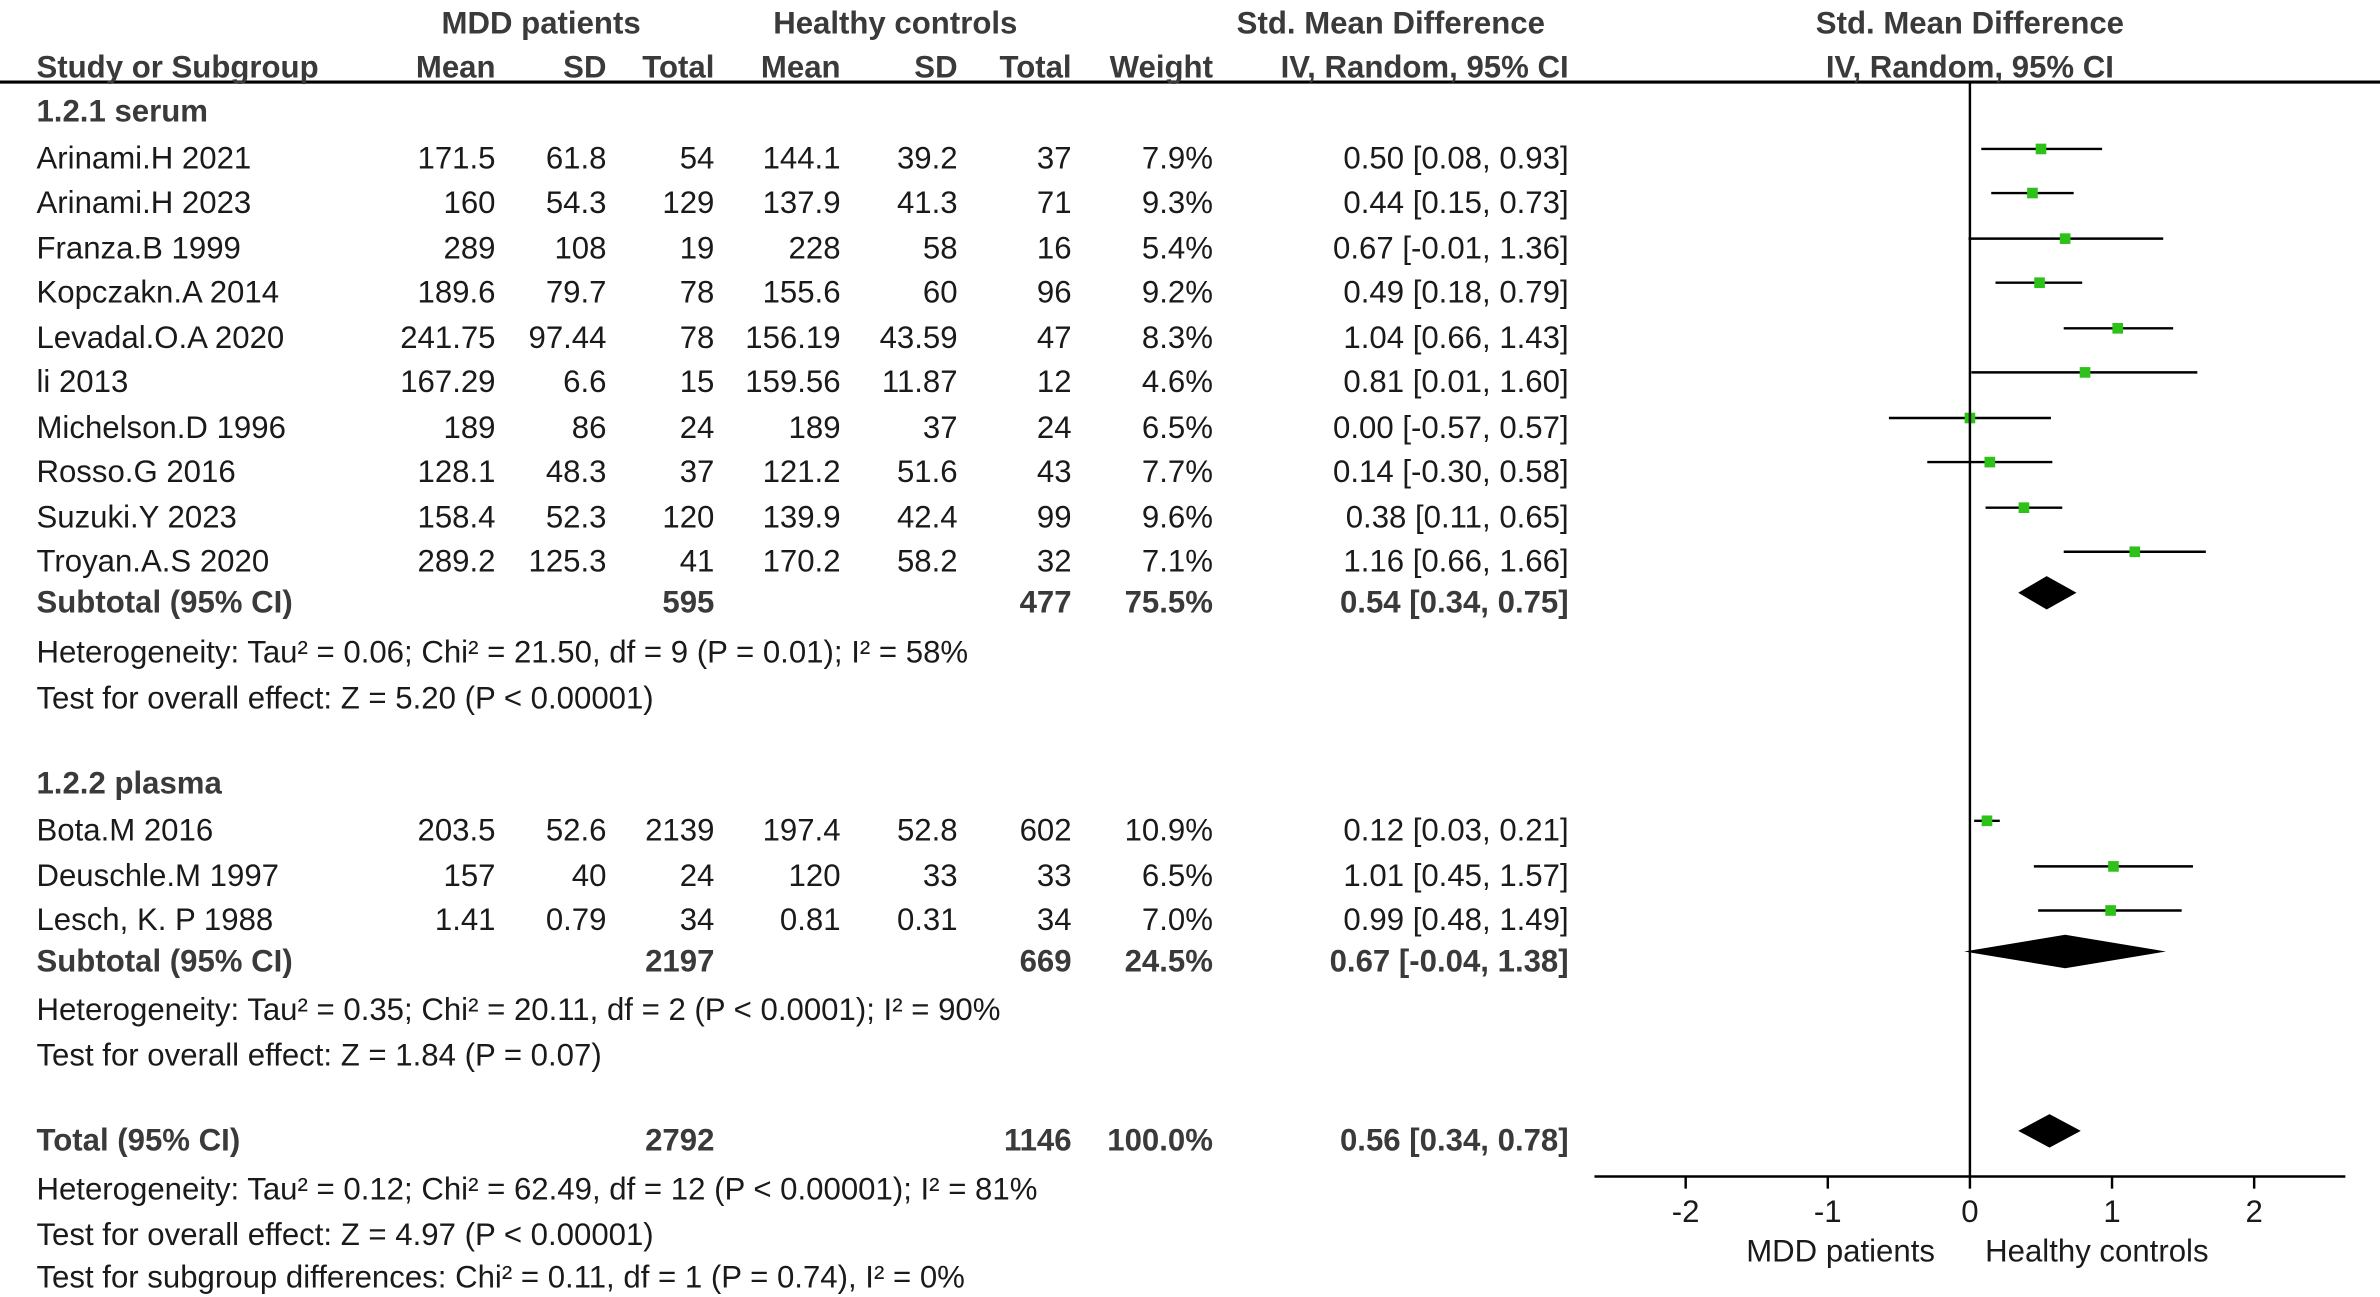 This screenshot has height=1297, width=2380. I want to click on header-weight: Weight, so click(1161, 68).